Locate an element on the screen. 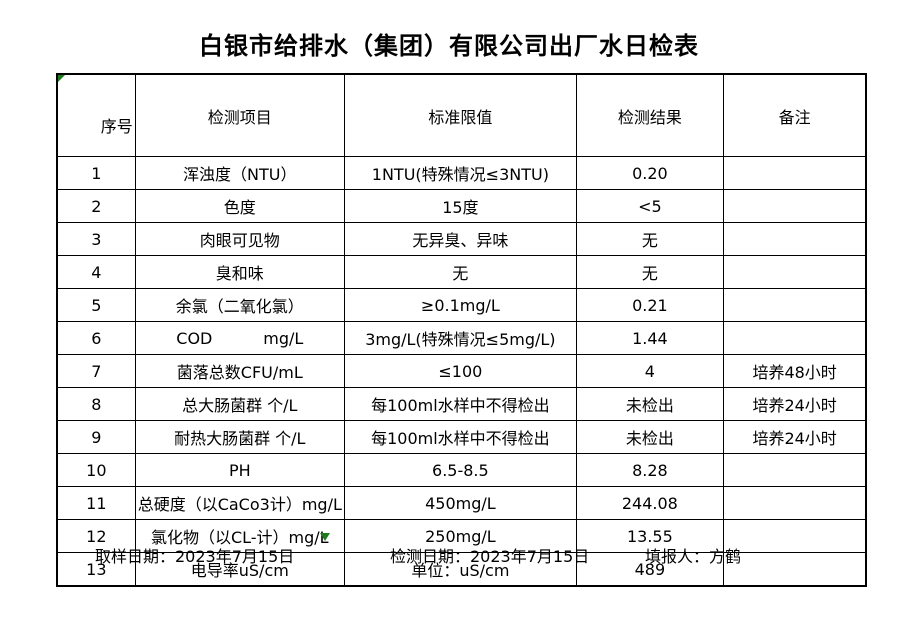  cell-standard: ≤100 is located at coordinates (460, 371).